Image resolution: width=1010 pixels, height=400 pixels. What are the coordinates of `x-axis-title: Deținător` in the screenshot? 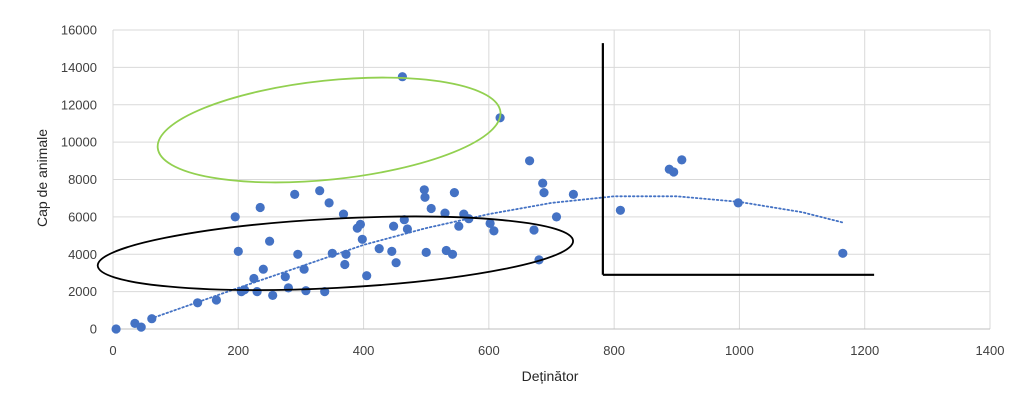 It's located at (550, 376).